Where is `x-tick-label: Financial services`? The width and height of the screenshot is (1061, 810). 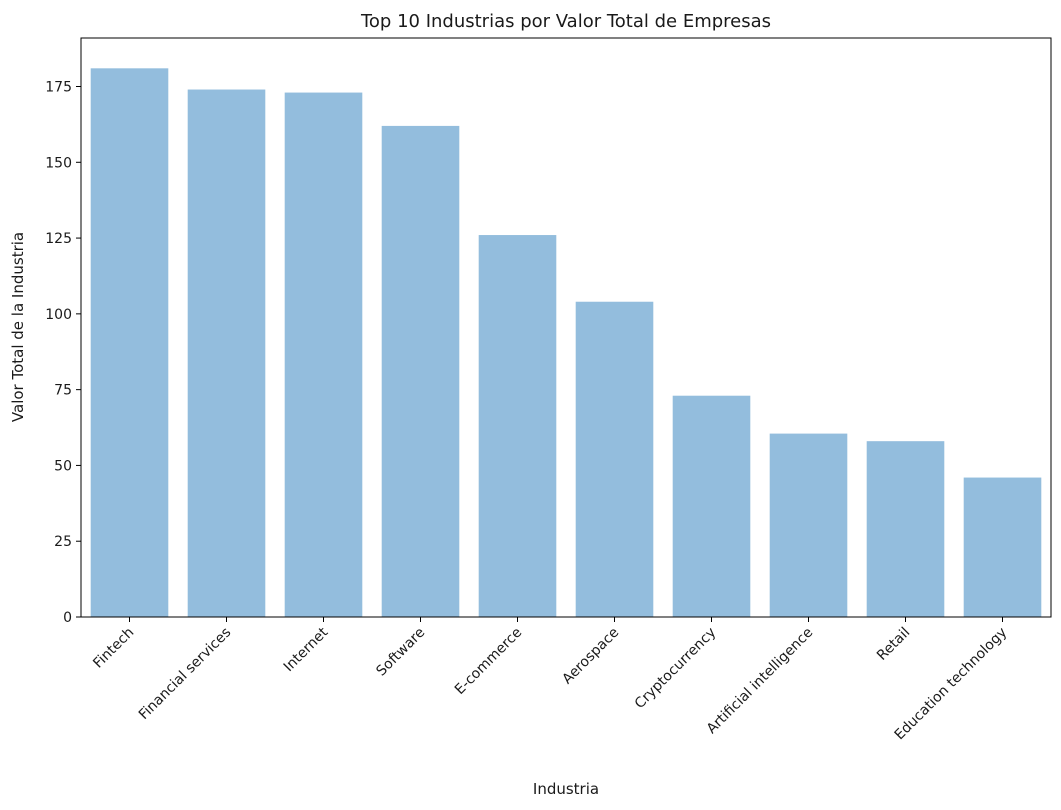
x-tick-label: Financial services is located at coordinates (185, 674).